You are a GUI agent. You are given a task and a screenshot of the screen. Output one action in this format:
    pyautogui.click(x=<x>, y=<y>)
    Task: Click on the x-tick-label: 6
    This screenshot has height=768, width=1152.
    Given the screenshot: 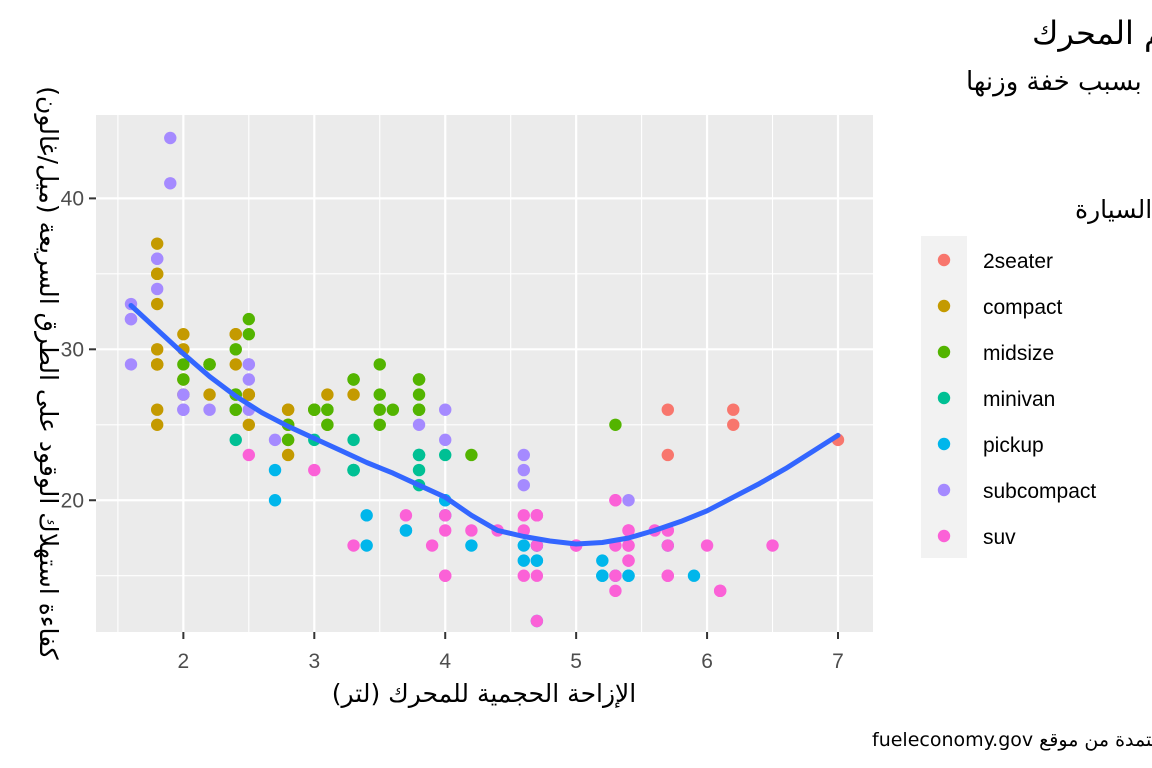 What is the action you would take?
    pyautogui.click(x=707, y=661)
    